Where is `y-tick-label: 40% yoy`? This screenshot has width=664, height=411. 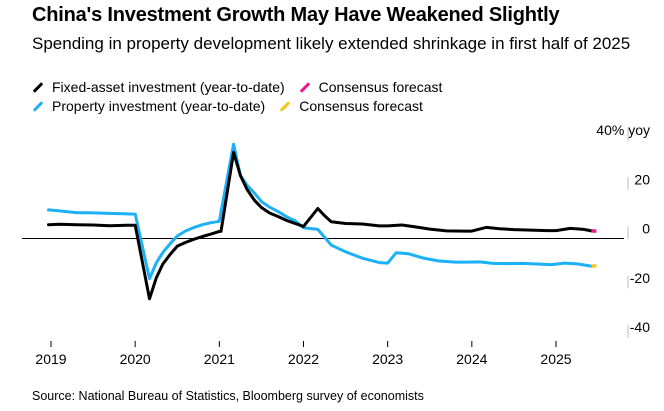 y-tick-label: 40% yoy is located at coordinates (623, 130).